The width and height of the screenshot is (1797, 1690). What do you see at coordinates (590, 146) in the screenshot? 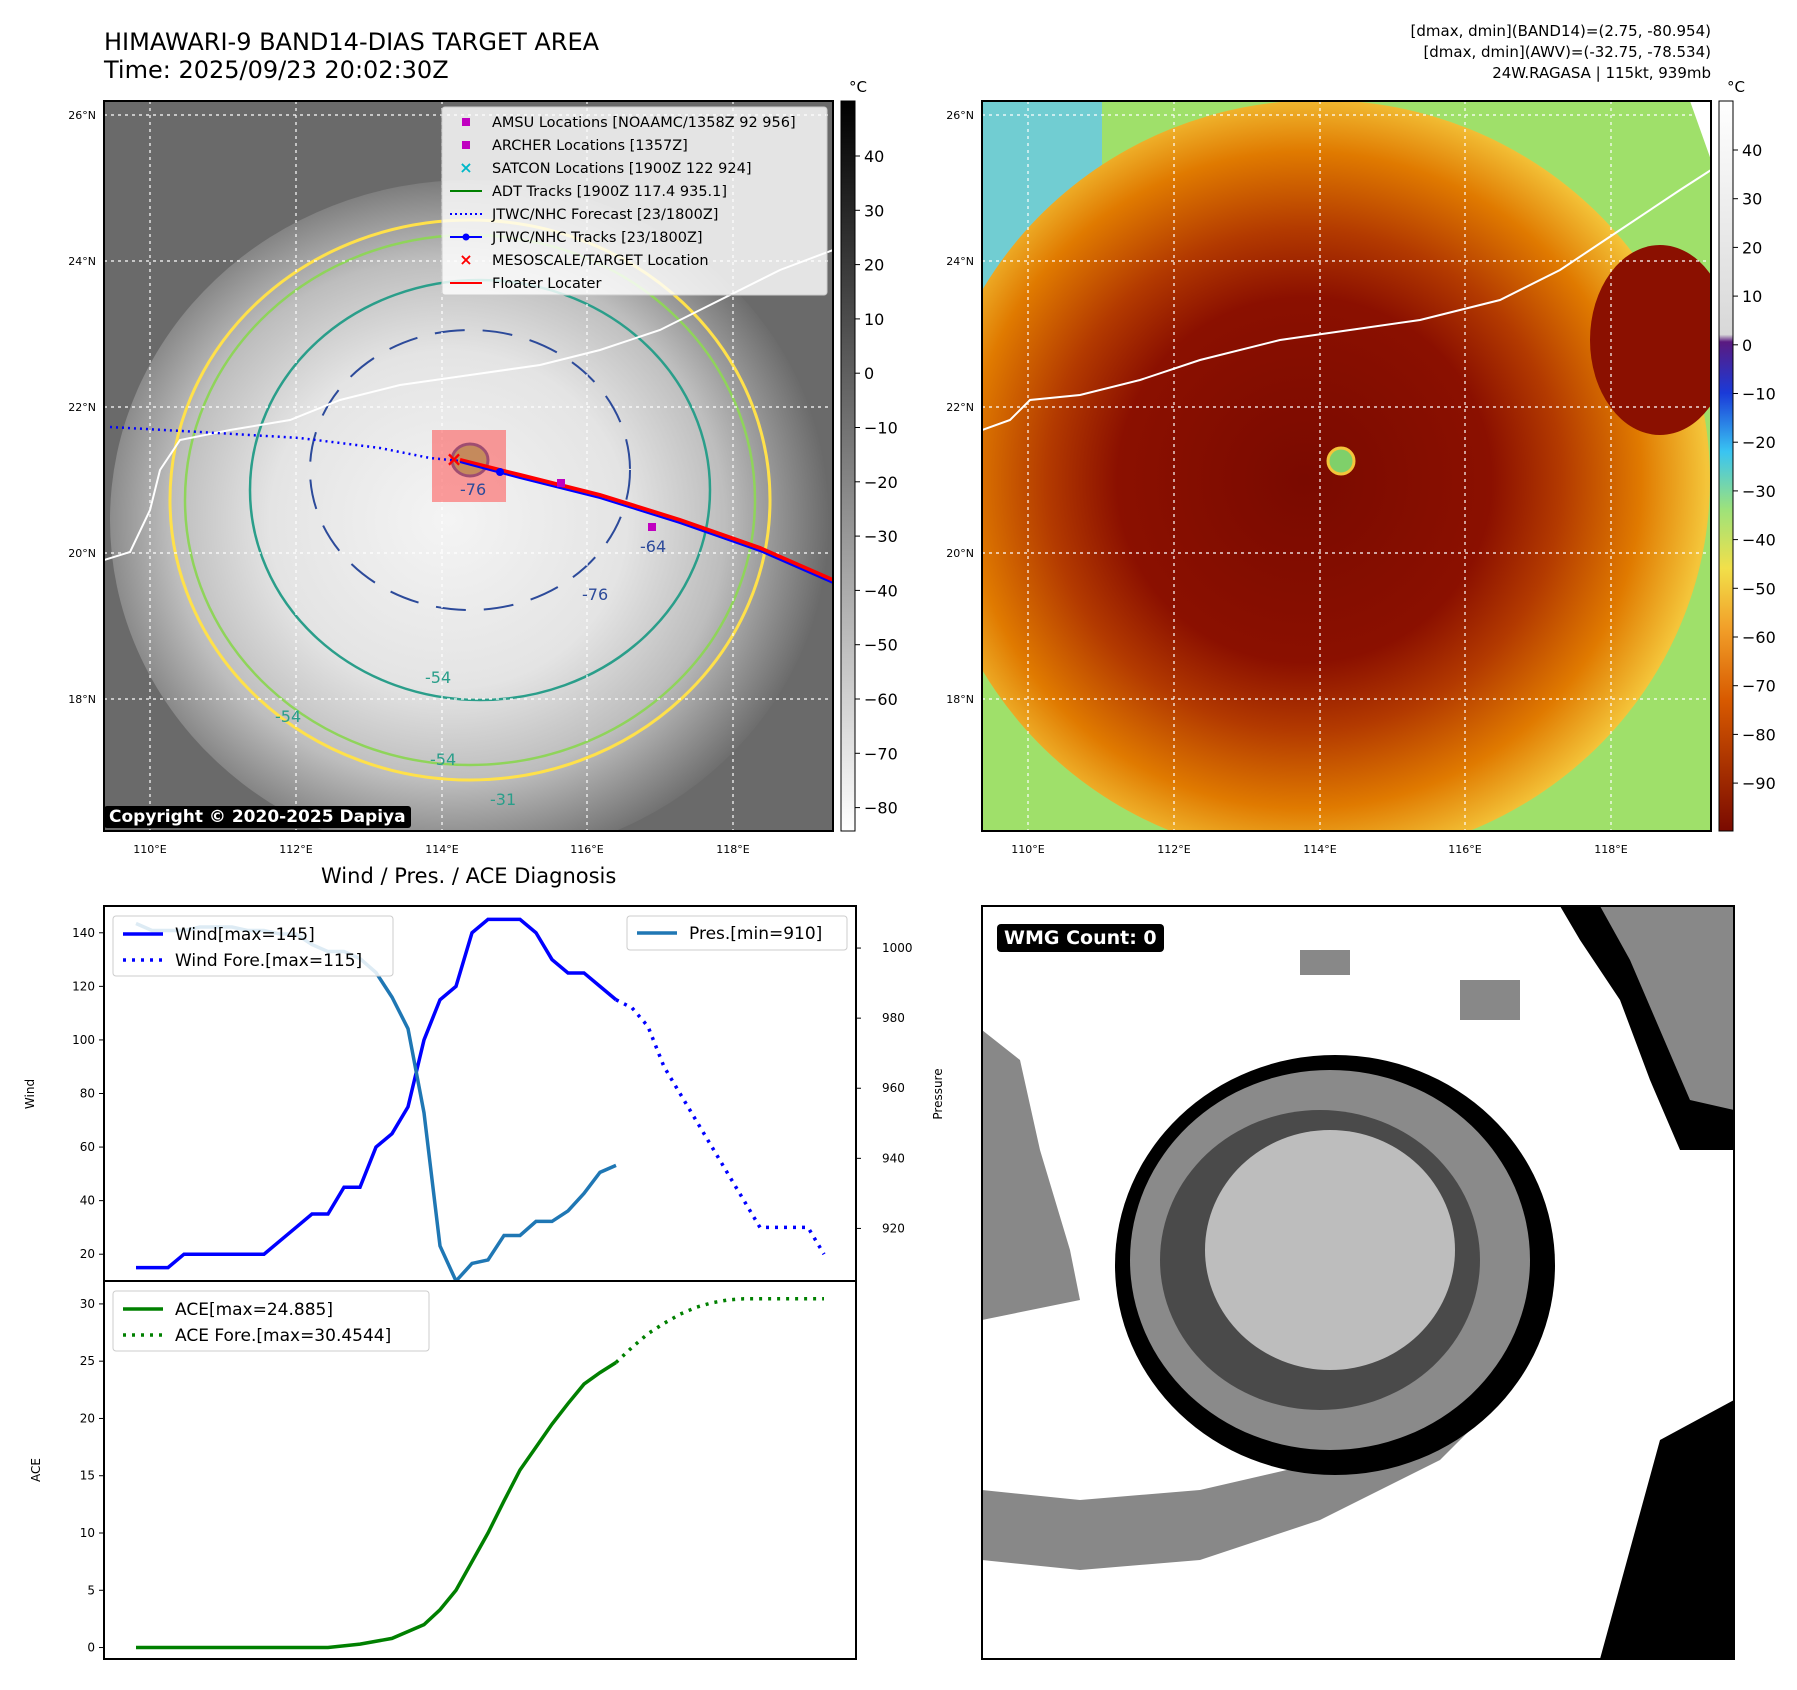
I see `legend-label: ARCHER Locations [1357Z]` at bounding box center [590, 146].